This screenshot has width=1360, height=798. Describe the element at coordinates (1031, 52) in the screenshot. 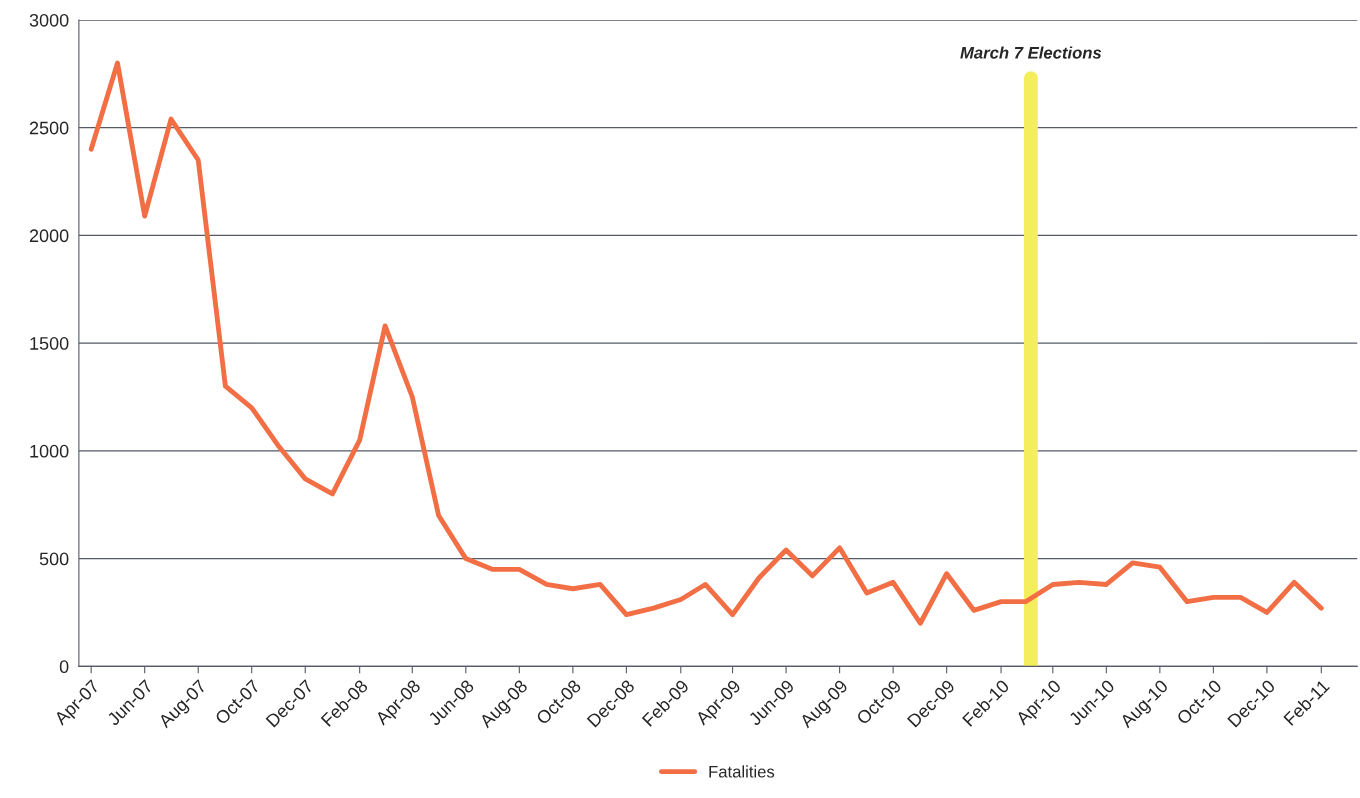

I see `ref-line-label: March 7 Elections` at that location.